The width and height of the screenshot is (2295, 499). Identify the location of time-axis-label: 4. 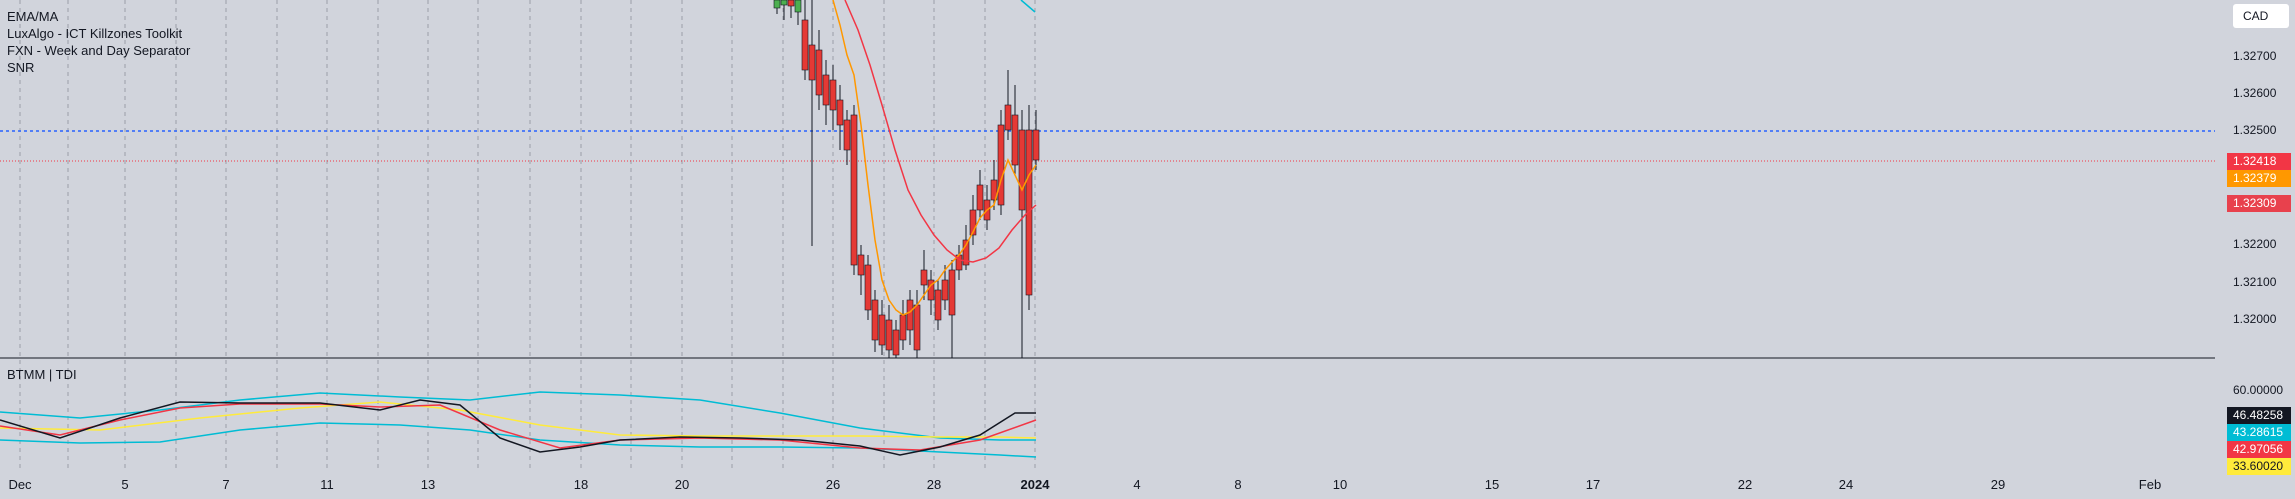
(1137, 484).